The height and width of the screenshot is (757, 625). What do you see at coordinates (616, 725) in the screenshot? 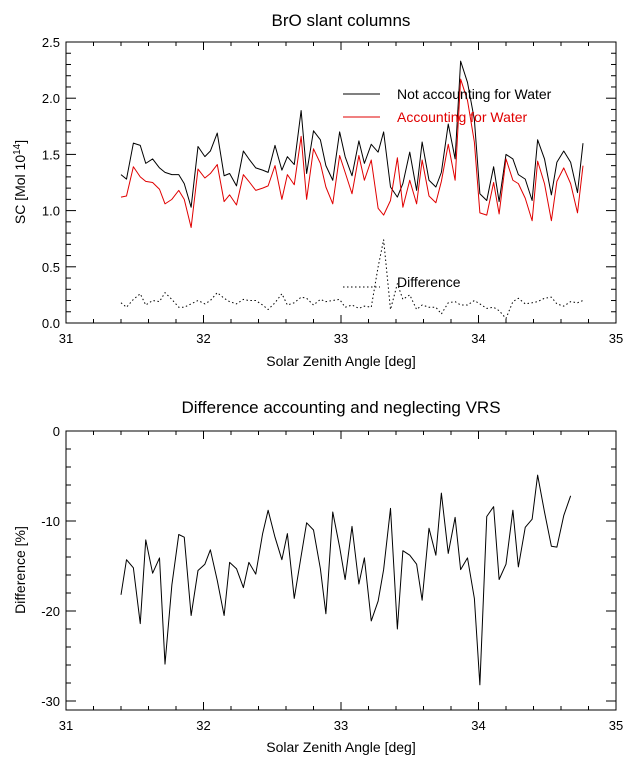
I see `bottom-chart-x-tick-label: 35` at bounding box center [616, 725].